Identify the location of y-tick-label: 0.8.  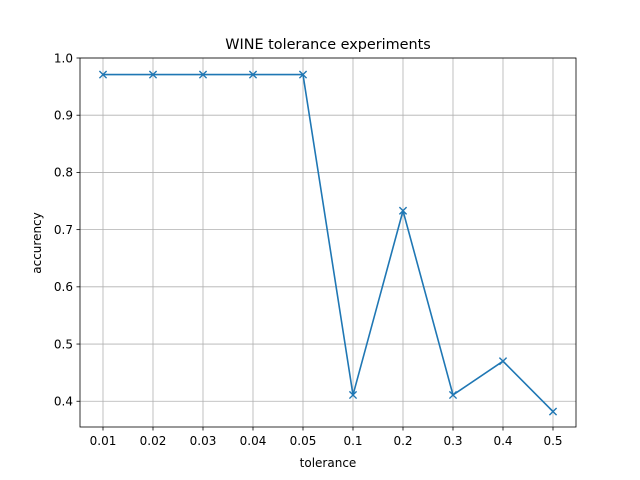
(63, 173).